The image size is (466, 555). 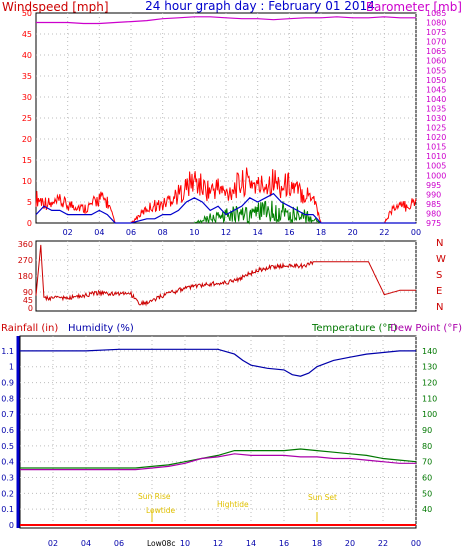 What do you see at coordinates (11, 367) in the screenshot?
I see `rain-tick-label: 1` at bounding box center [11, 367].